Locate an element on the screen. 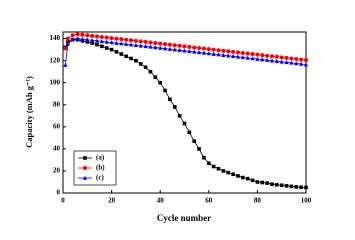 Image resolution: width=355 pixels, height=240 pixels. y-tick-label: 40 is located at coordinates (57, 148).